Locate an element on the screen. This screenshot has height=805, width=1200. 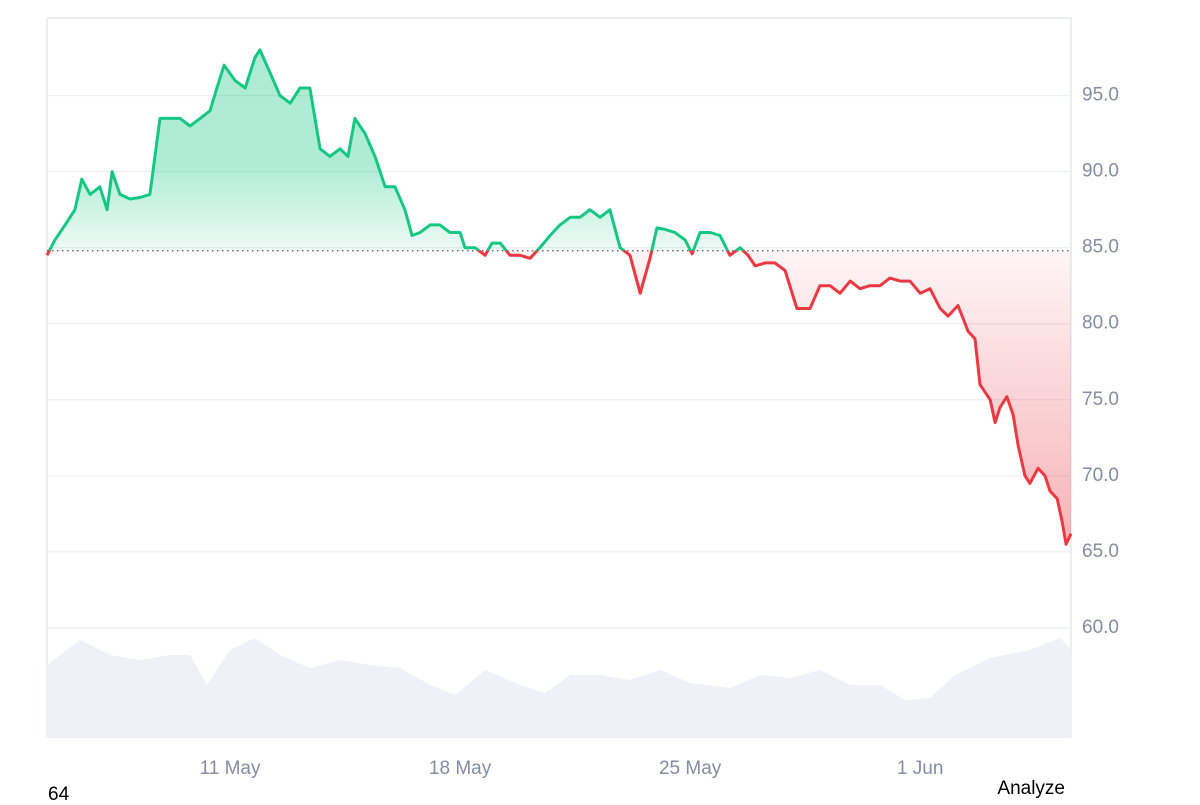
y-tick-label: 65.0 is located at coordinates (1100, 551).